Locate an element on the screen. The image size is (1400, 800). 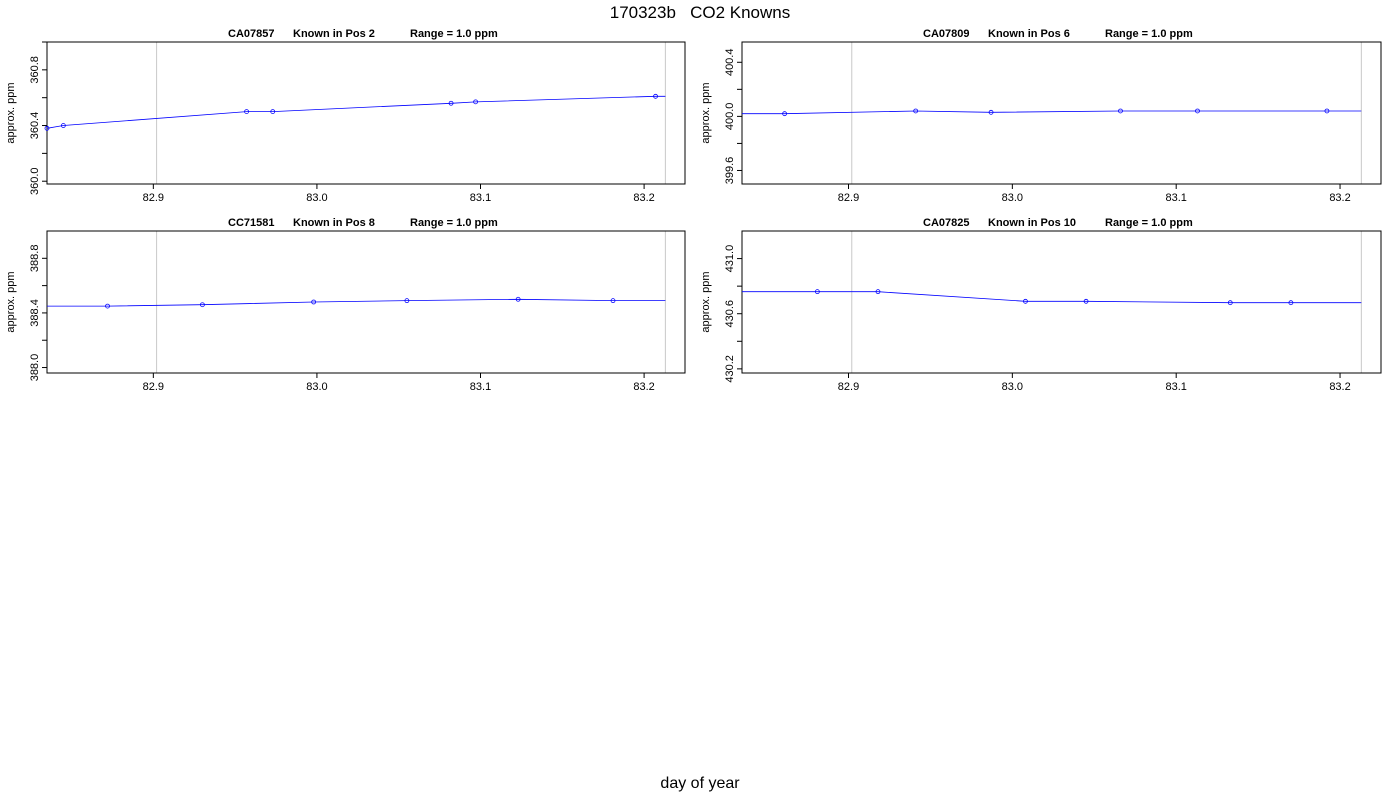
y-tick-label: 430.6 is located at coordinates (730, 314).